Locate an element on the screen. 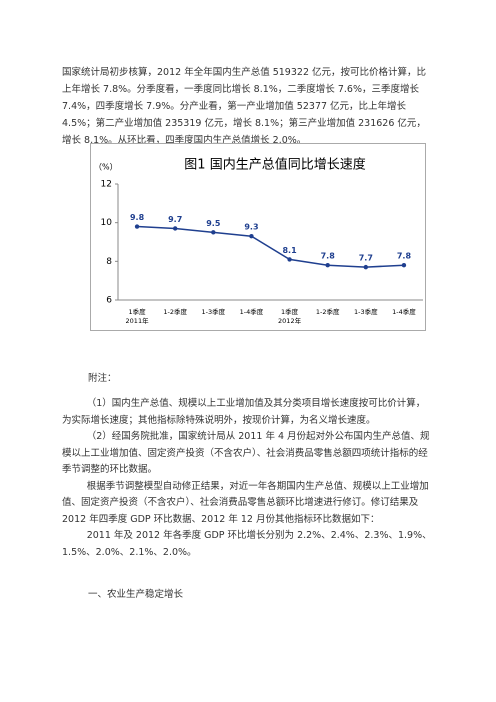 Image resolution: width=496 pixels, height=702 pixels. section-heading: 一、农业生产稳定增长 is located at coordinates (136, 594).